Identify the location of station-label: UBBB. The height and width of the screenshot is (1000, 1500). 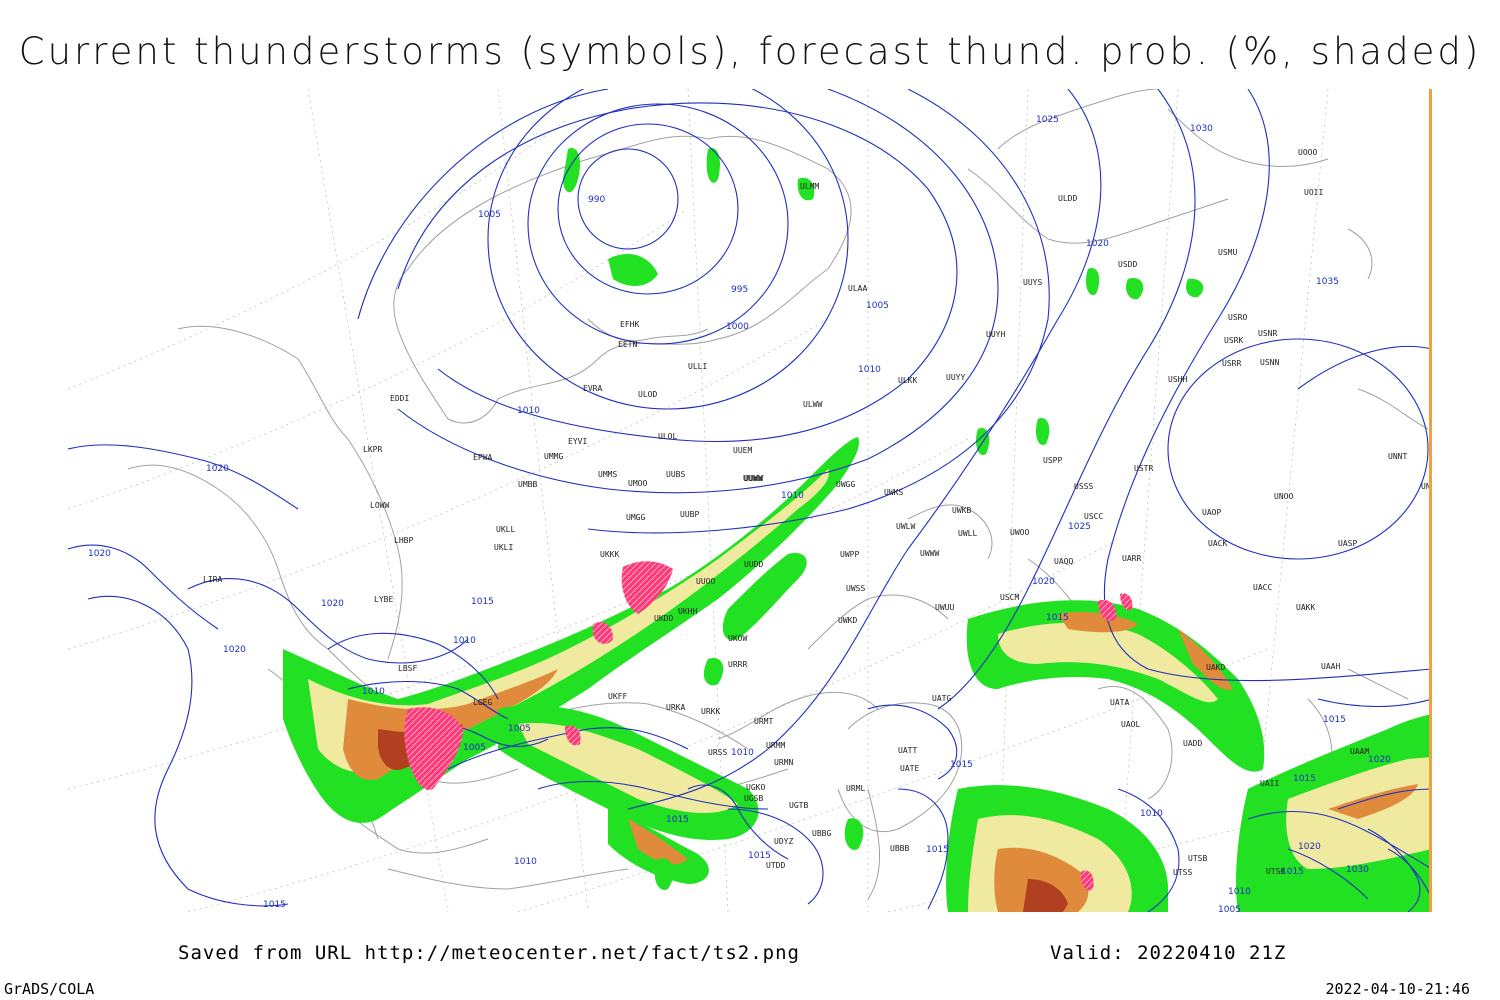
(899, 848).